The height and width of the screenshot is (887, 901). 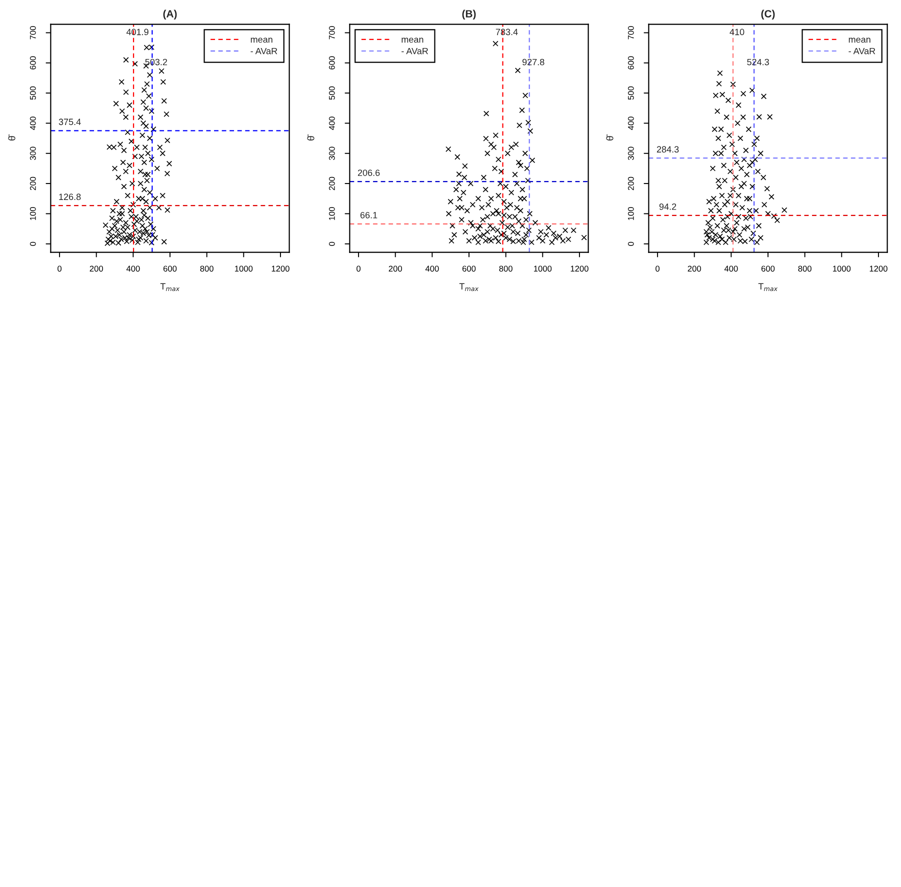 I want to click on ref-line-label: 66.1, so click(x=369, y=215).